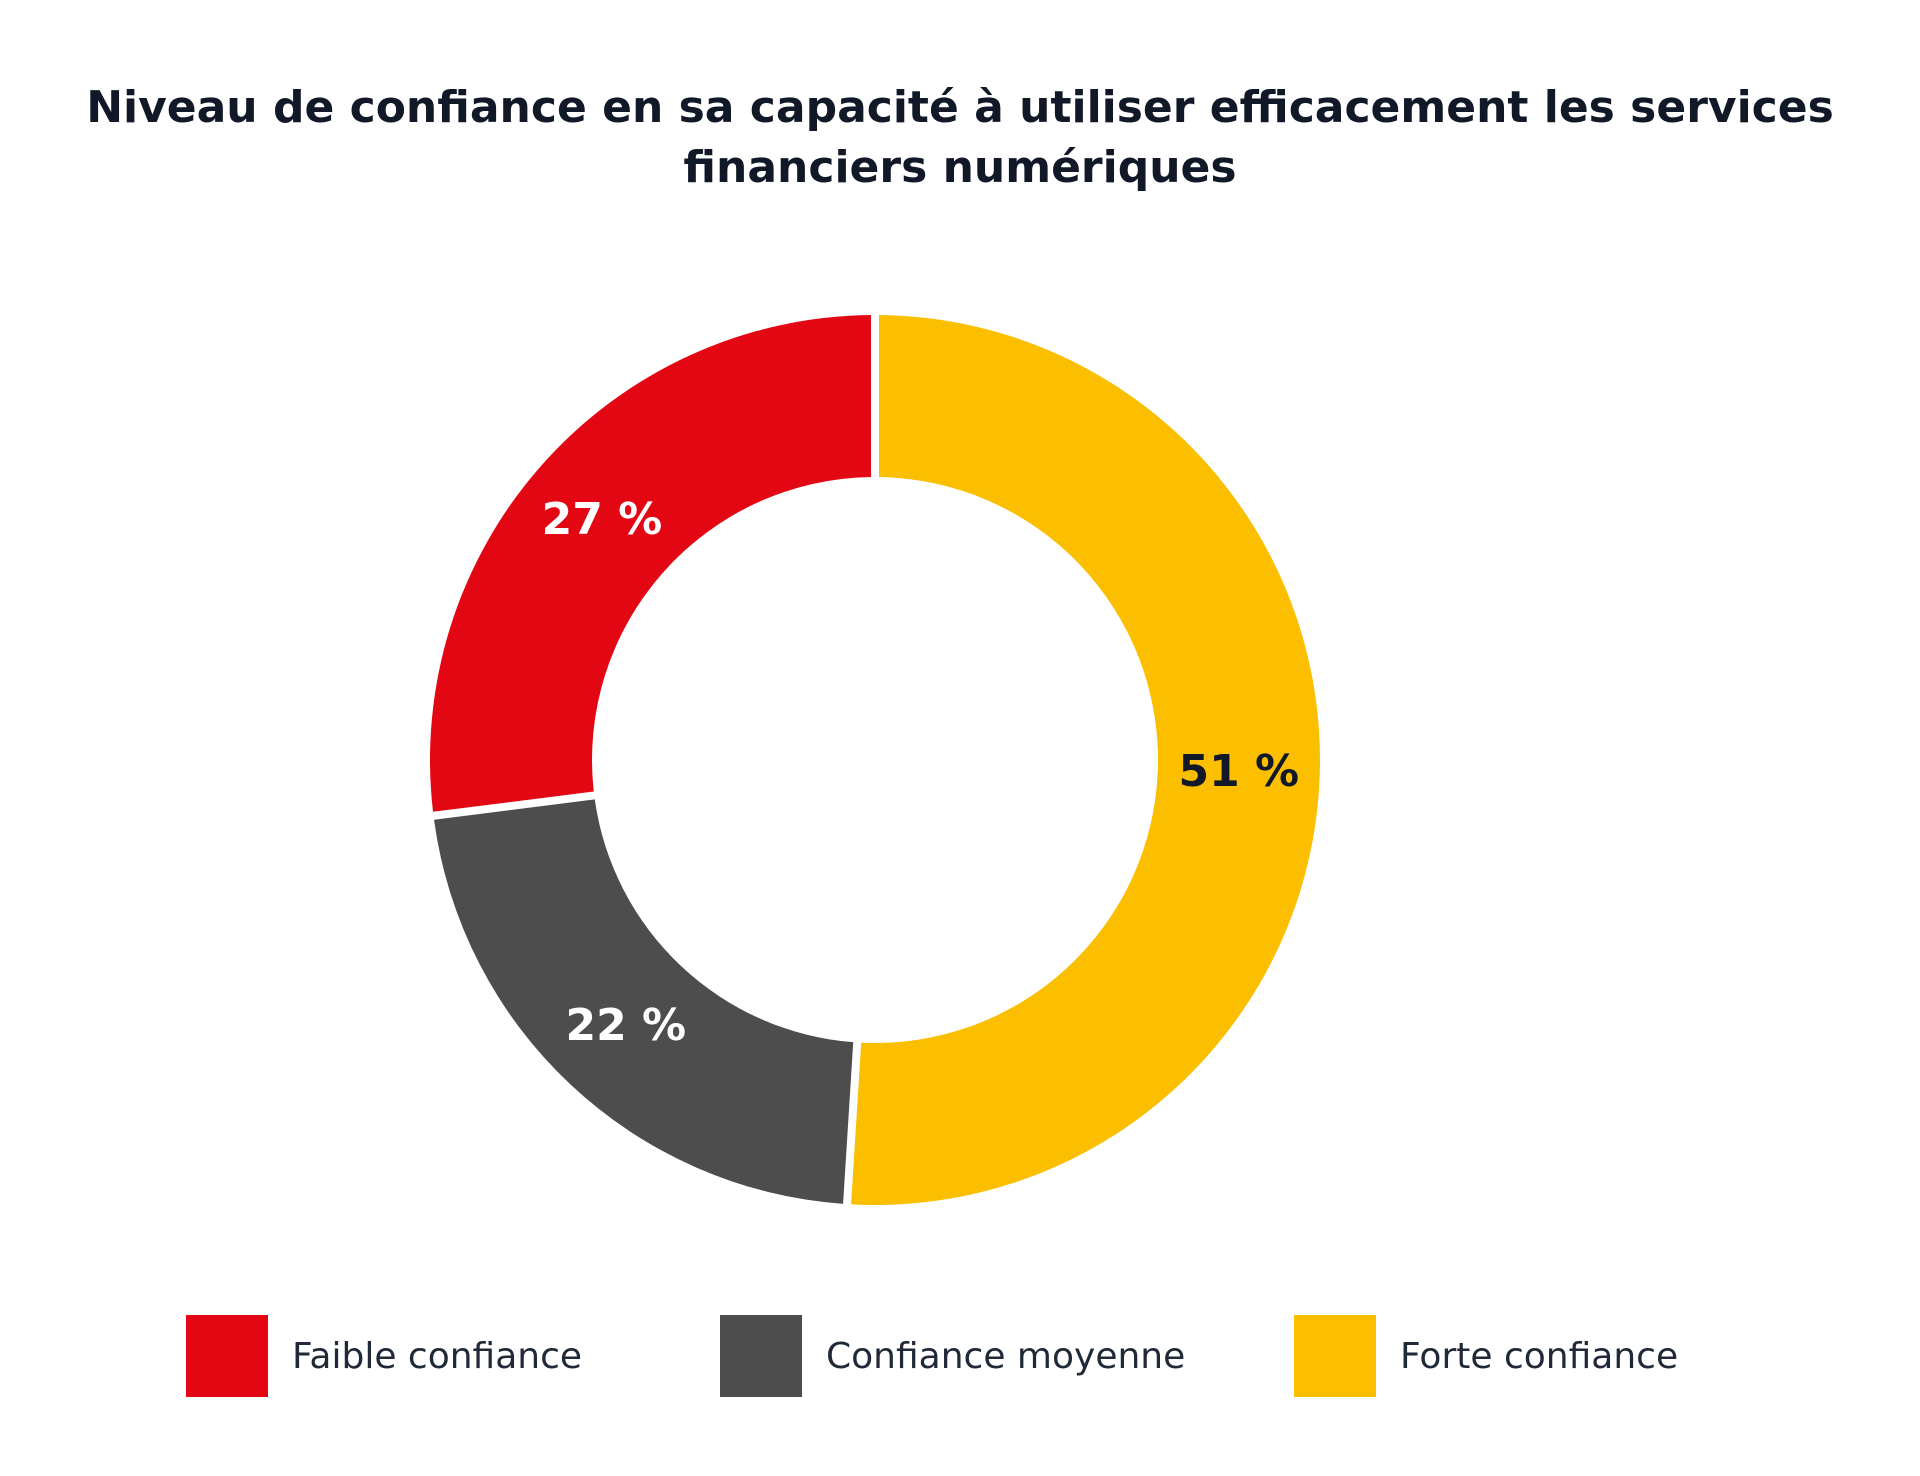  I want to click on chart-title-line-2: financiers numériques, so click(960, 167).